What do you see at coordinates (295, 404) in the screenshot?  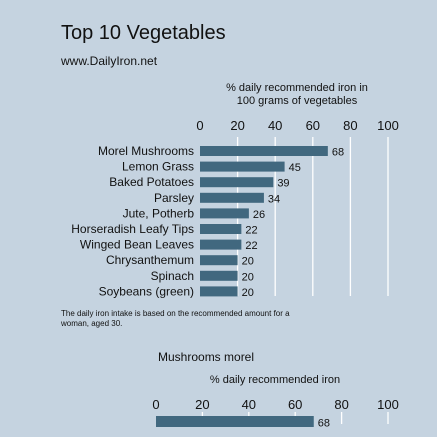 I see `sub-x-tick-label: 60` at bounding box center [295, 404].